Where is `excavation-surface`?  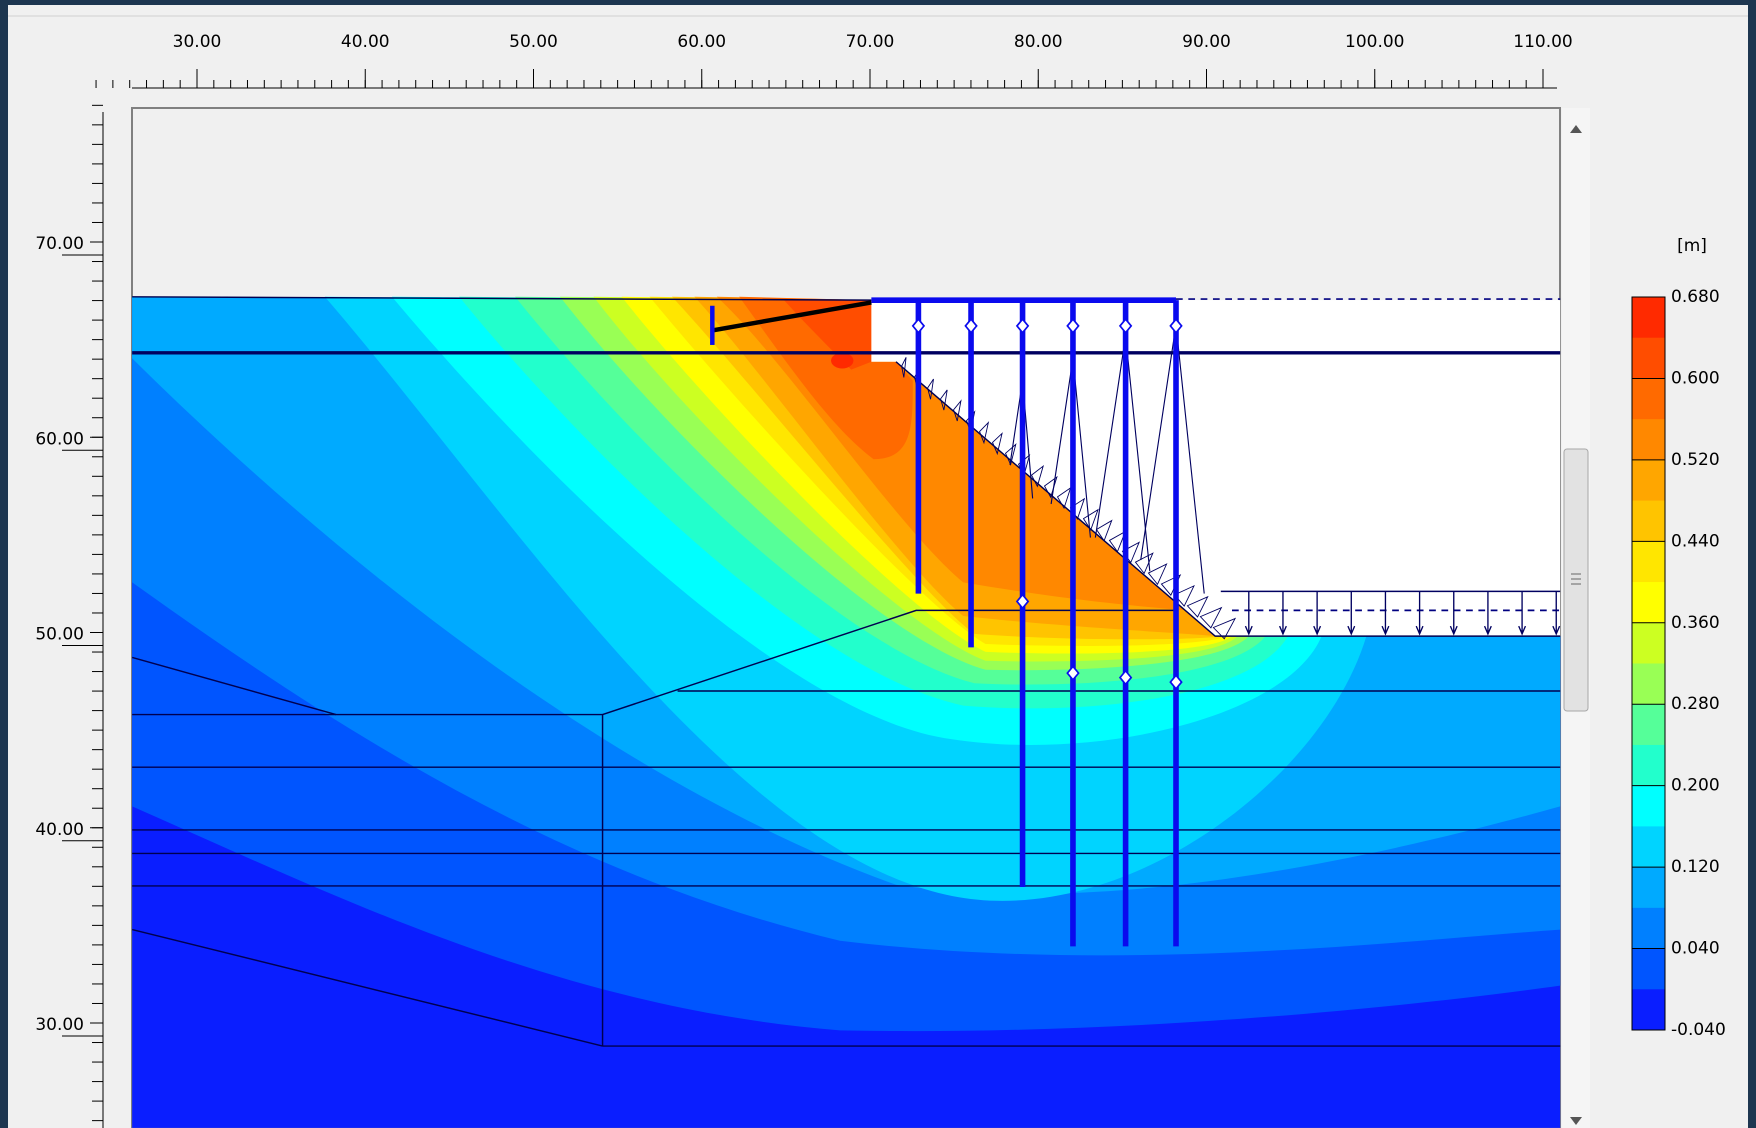
excavation-surface is located at coordinates (1228, 499).